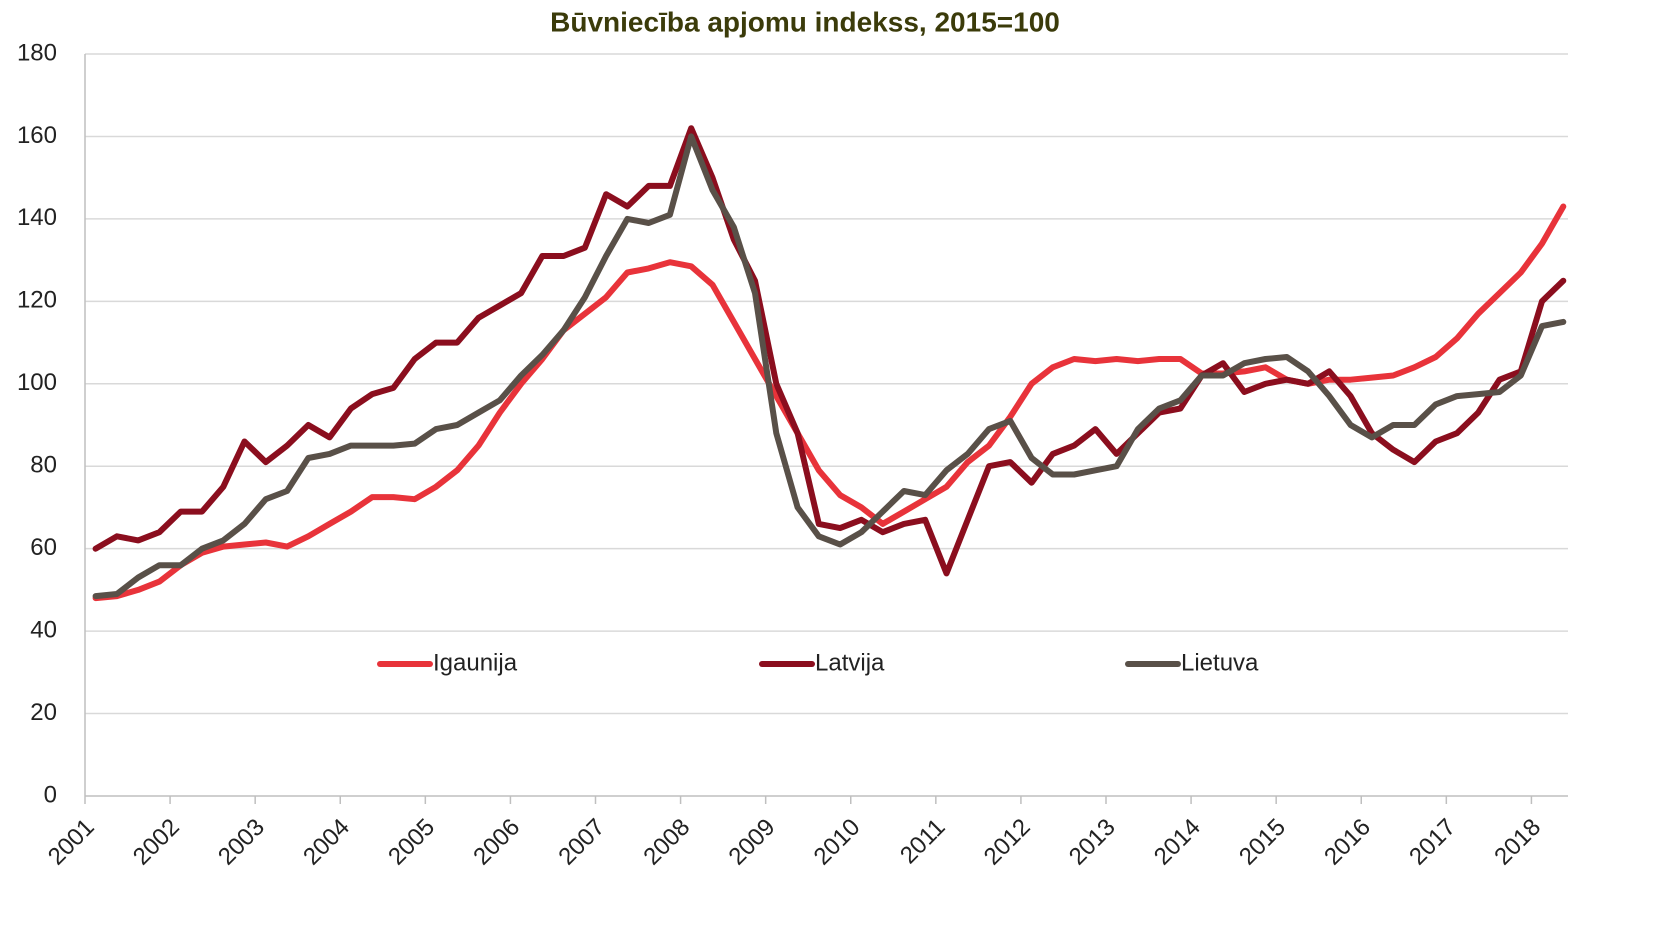  What do you see at coordinates (71, 842) in the screenshot?
I see `x-tick-label: 2001` at bounding box center [71, 842].